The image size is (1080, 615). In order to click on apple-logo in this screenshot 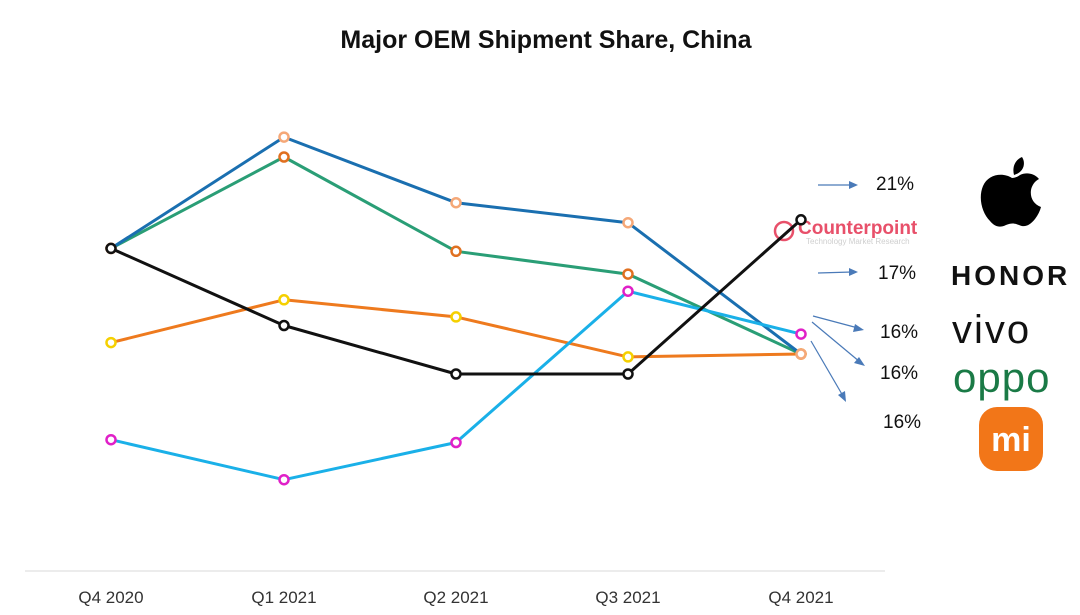, I will do `click(1010, 192)`.